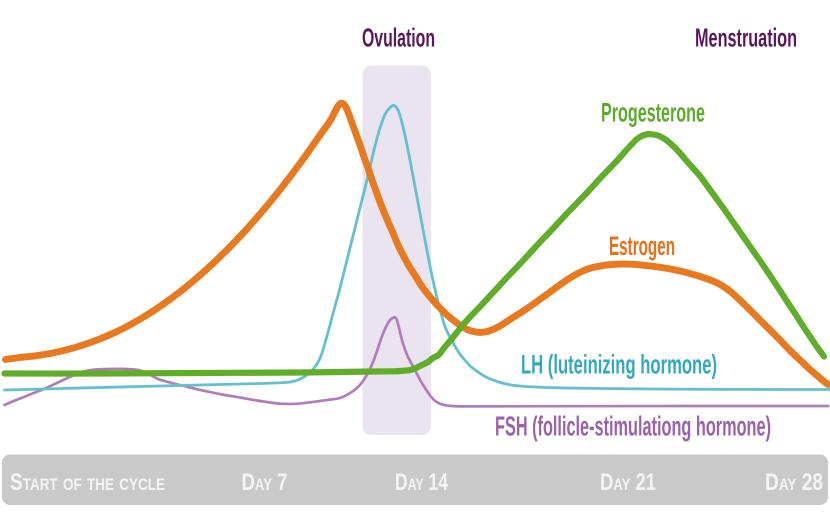  Describe the element at coordinates (633, 426) in the screenshot. I see `svg-text:FSH (follicle-stimulationg hor: FSH (follicle-stimulationg hormone)` at that location.